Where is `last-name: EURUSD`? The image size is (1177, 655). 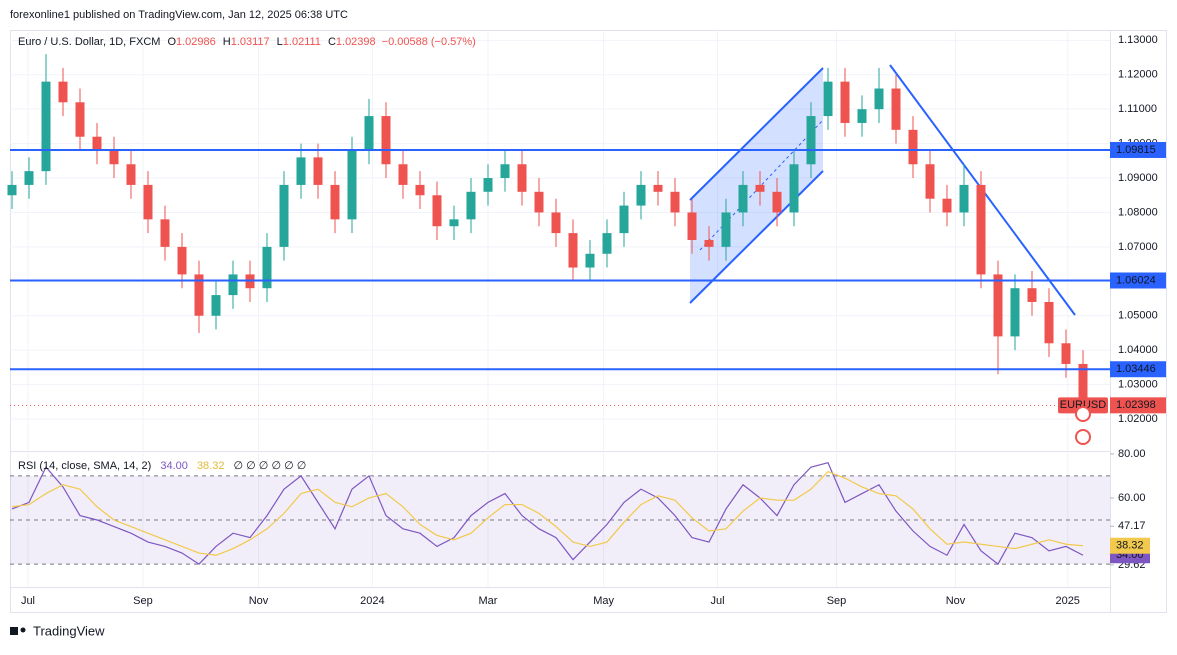
last-name: EURUSD is located at coordinates (1083, 405).